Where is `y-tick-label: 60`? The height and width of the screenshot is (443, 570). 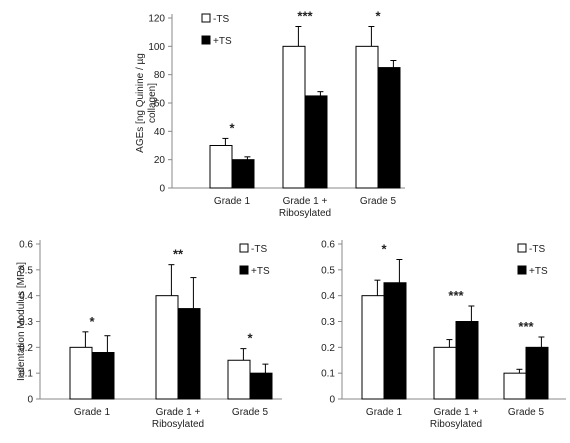 y-tick-label: 60 is located at coordinates (160, 104).